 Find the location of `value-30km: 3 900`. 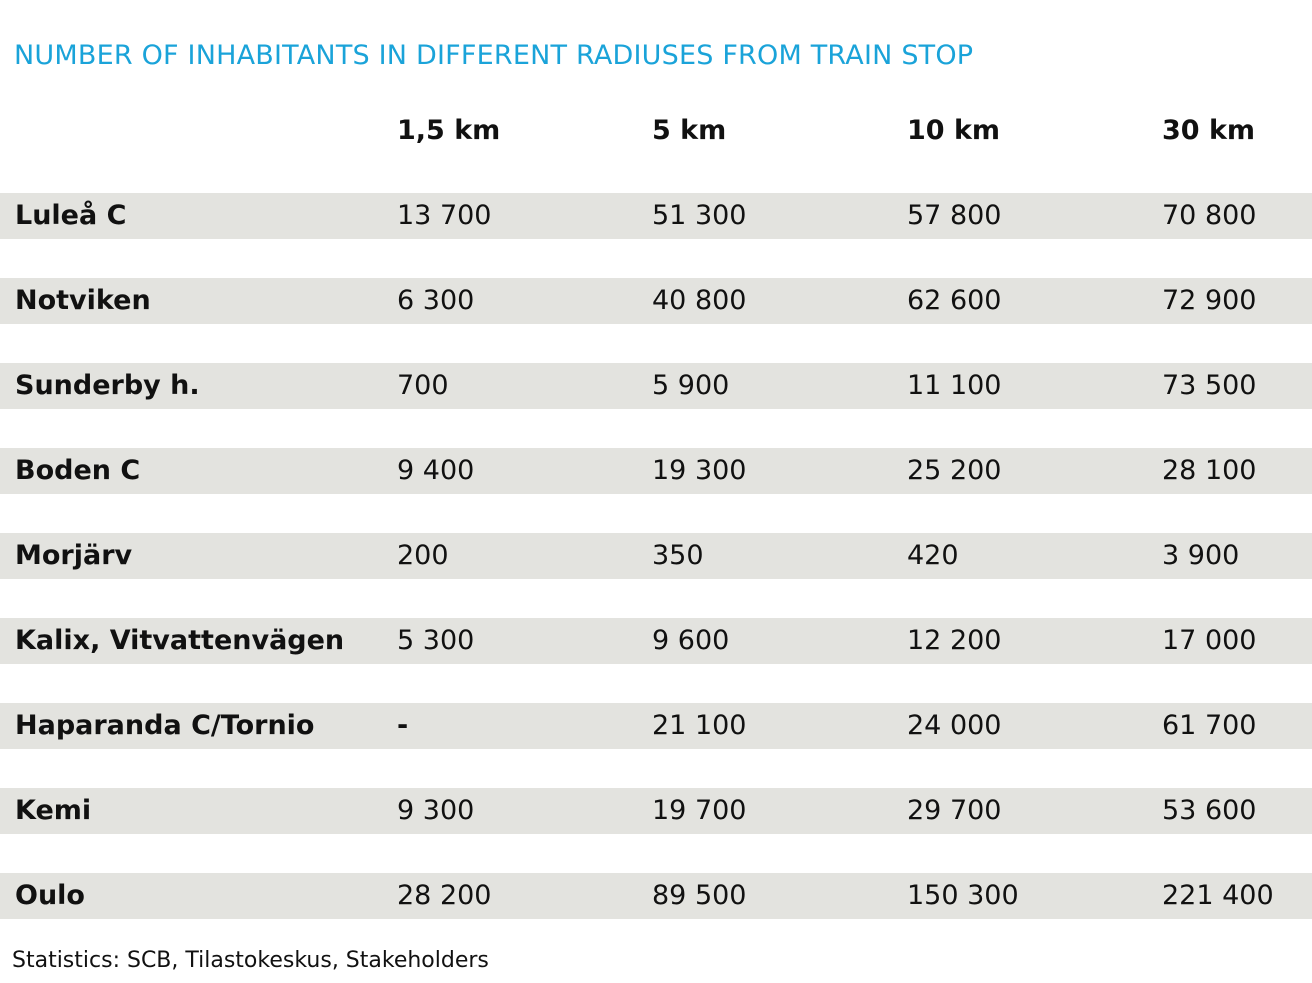

value-30km: 3 900 is located at coordinates (1201, 555).